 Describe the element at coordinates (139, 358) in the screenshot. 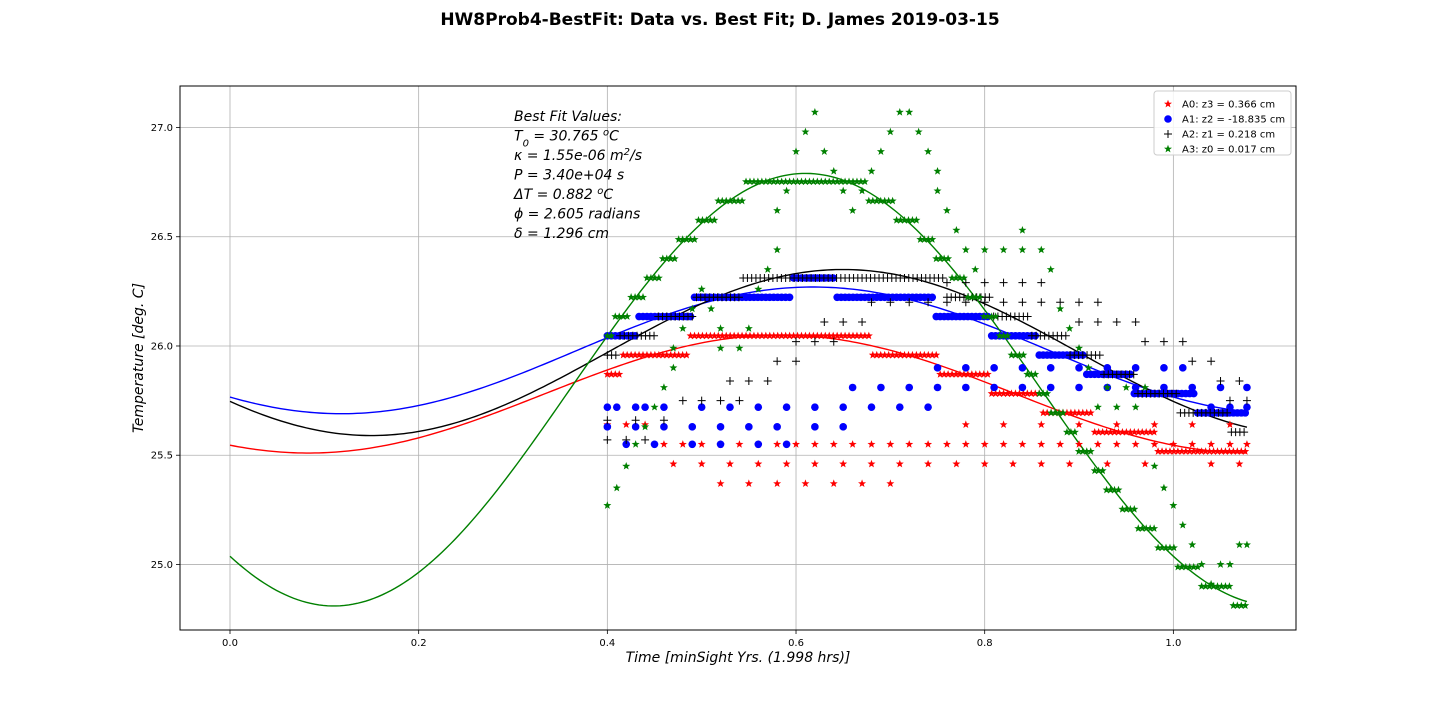

I see `y-axis-label: Temperature [deg. C]` at that location.